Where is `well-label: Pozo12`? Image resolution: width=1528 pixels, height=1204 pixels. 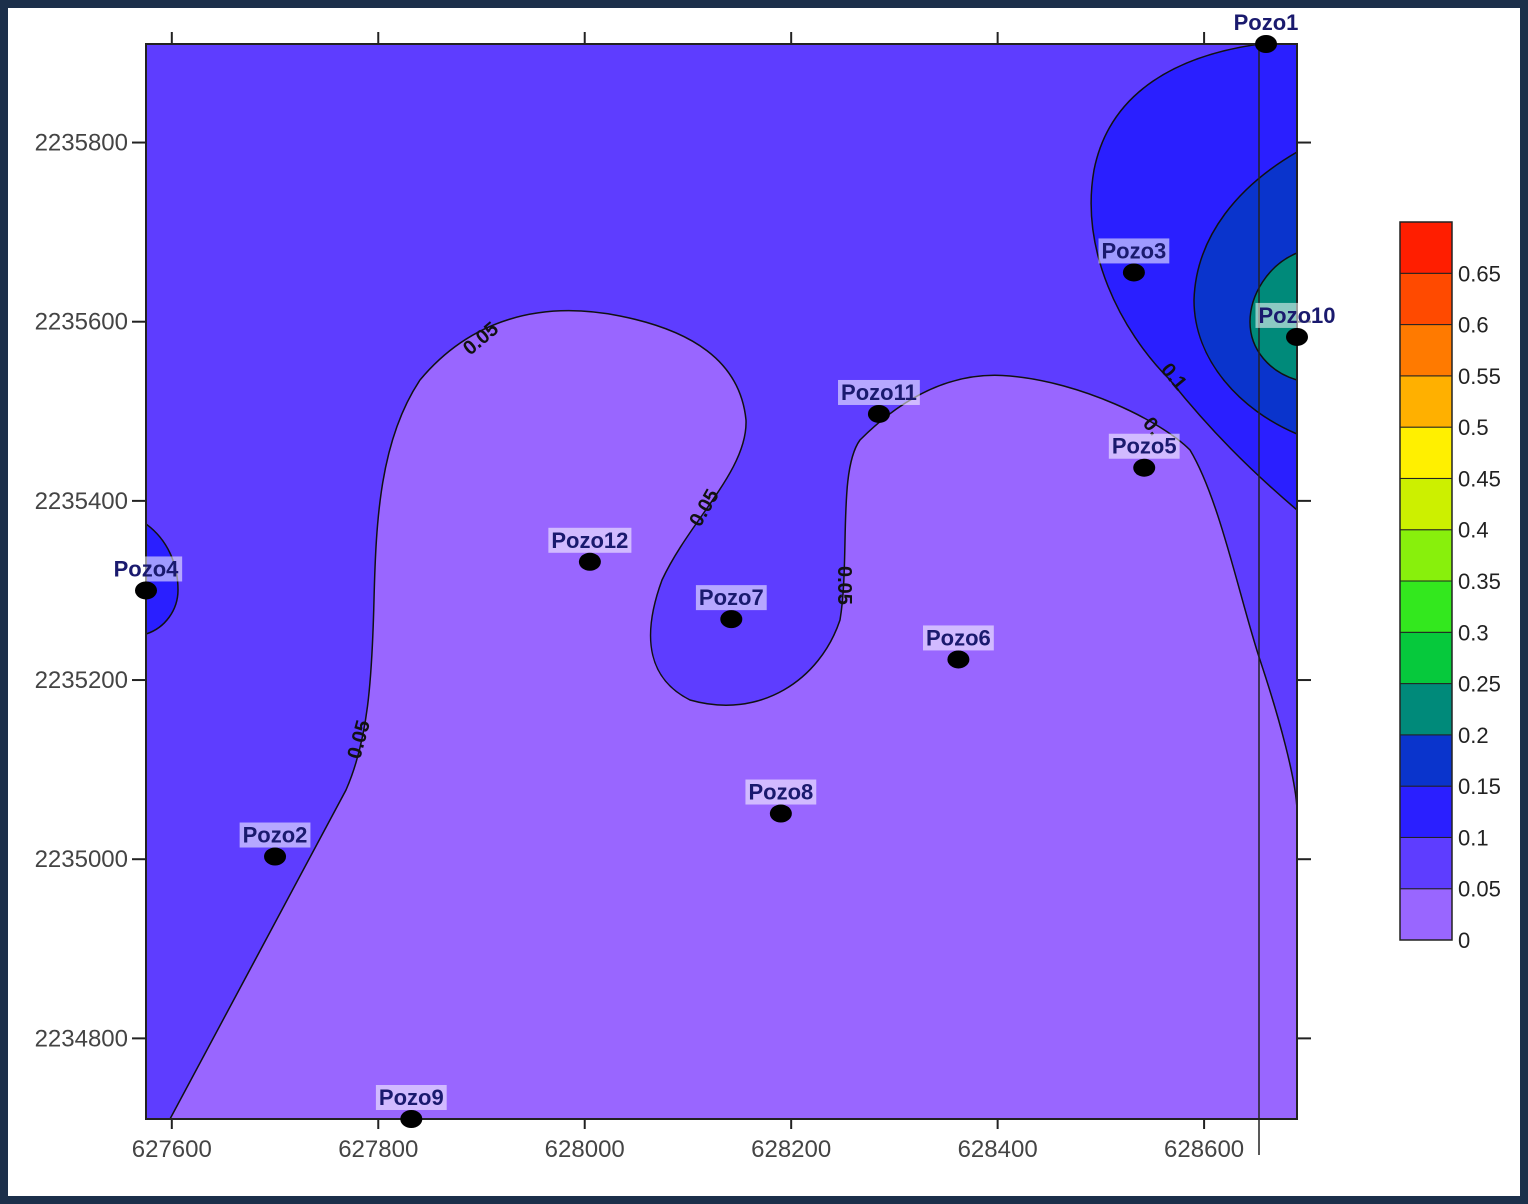 well-label: Pozo12 is located at coordinates (589, 540).